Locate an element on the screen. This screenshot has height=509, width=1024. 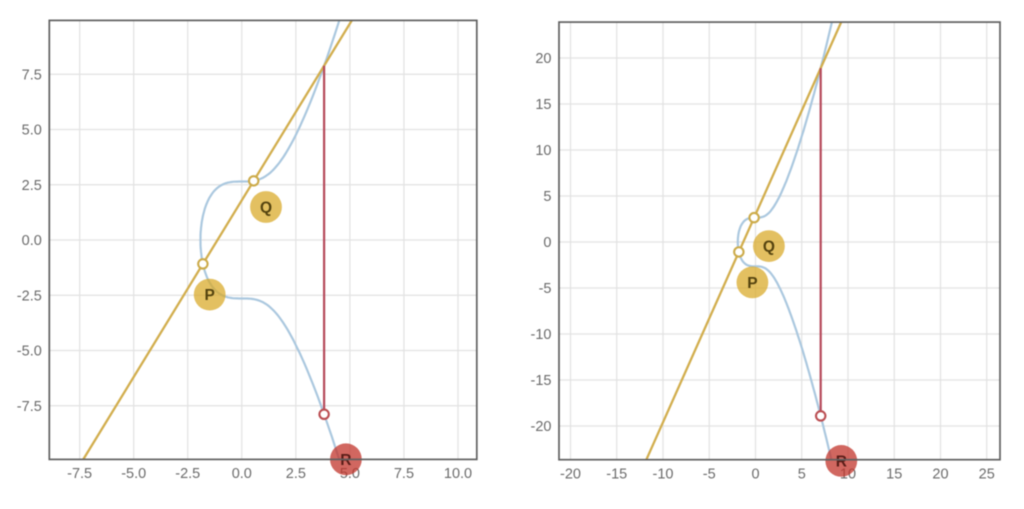
svg-text: 25 is located at coordinates (987, 474).